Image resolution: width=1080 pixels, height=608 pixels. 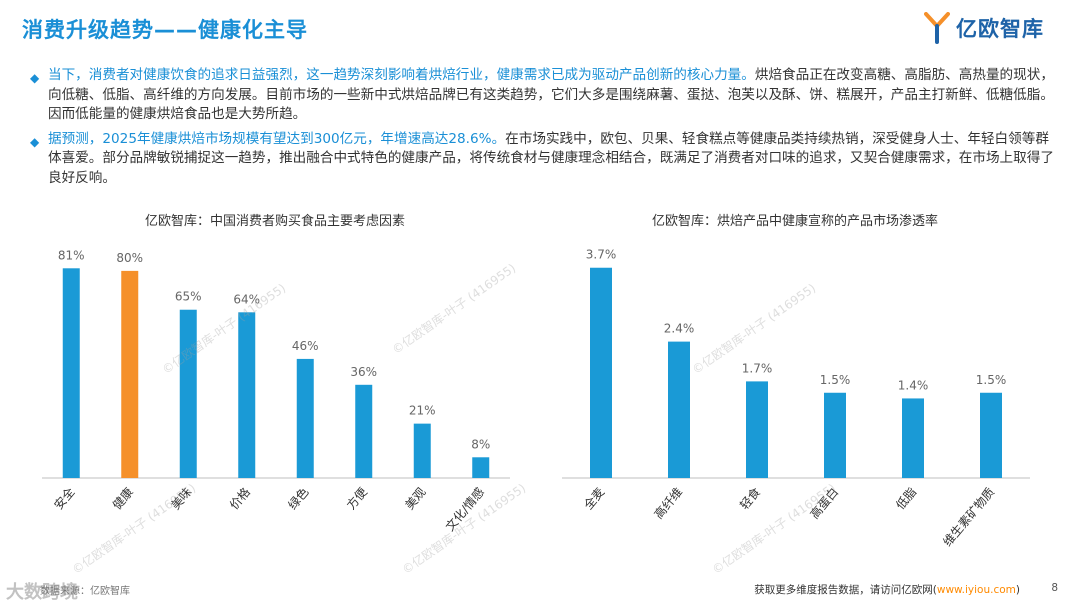 I want to click on logo: 亿欧智库, so click(x=984, y=28).